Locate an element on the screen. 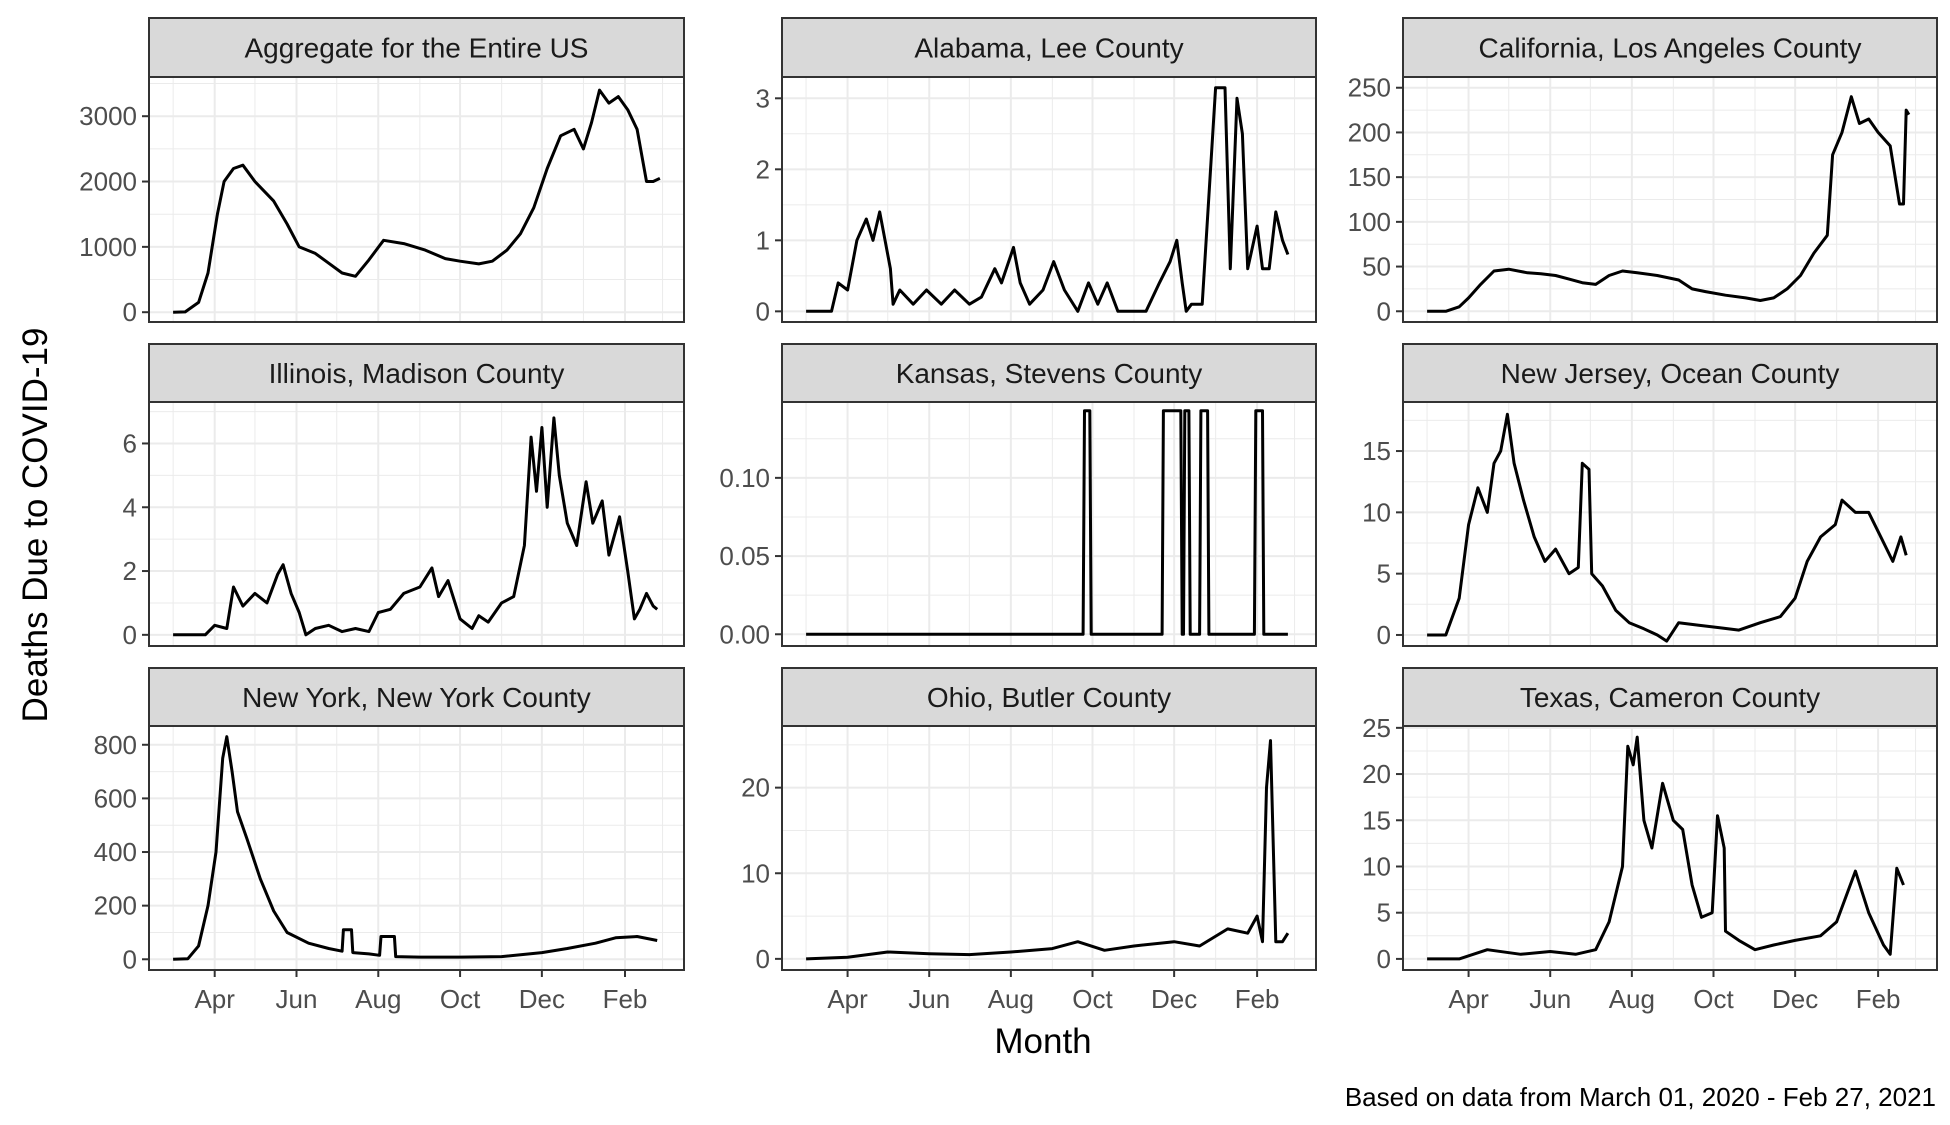 The width and height of the screenshot is (1950, 1125). panel-title: Kansas, Stevens County is located at coordinates (1049, 373).